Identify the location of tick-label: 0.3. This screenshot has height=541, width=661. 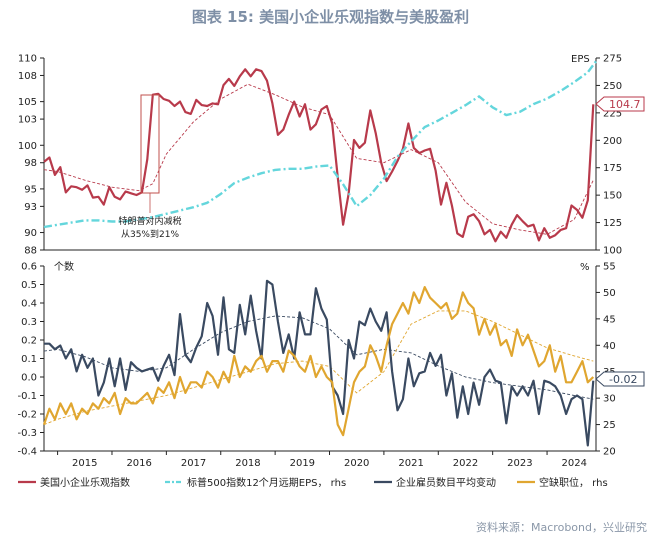
(29, 322).